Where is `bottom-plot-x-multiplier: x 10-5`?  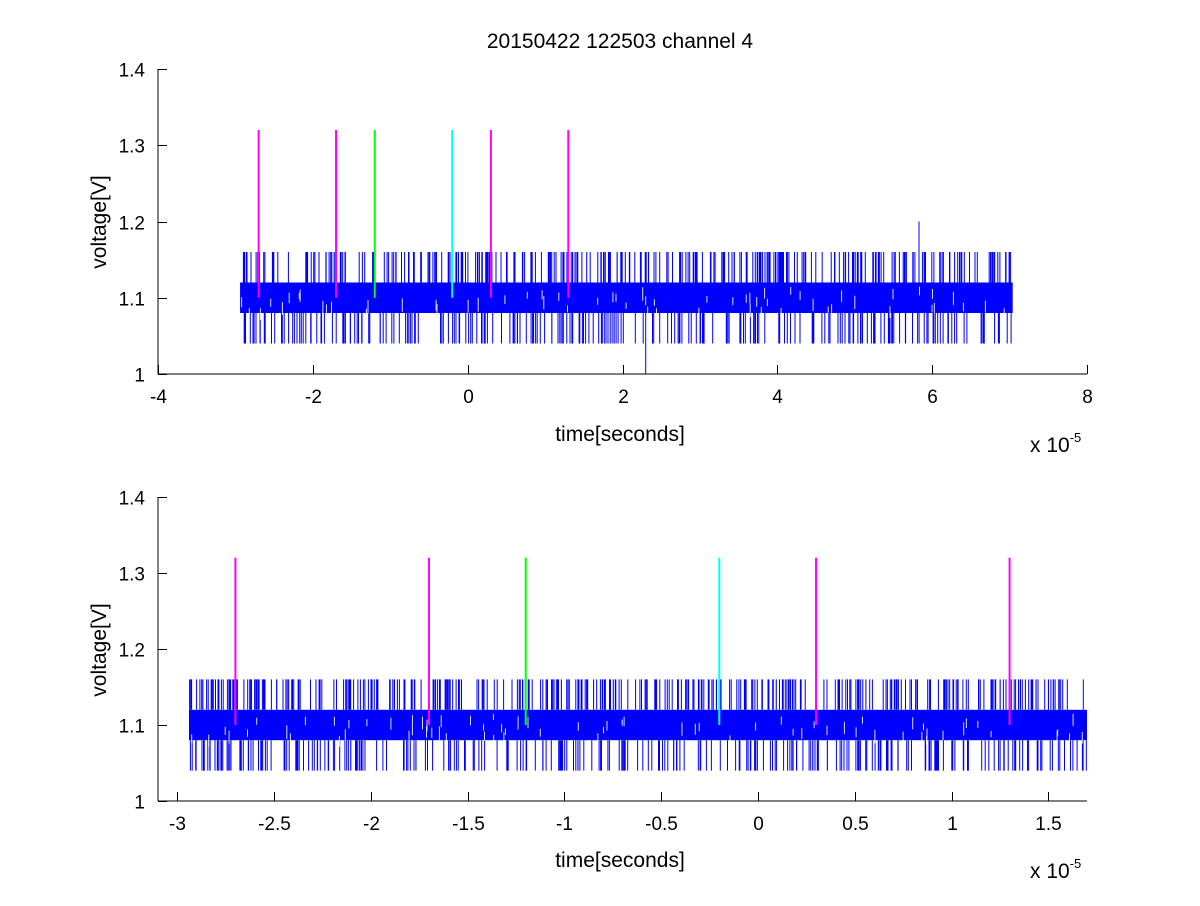 bottom-plot-x-multiplier: x 10-5 is located at coordinates (1055, 869).